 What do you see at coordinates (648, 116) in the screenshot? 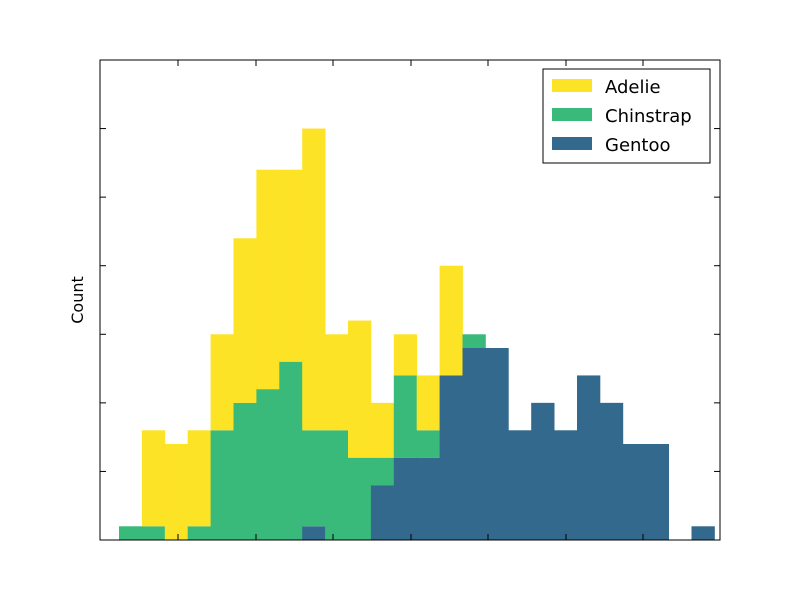
I see `legend-label-chinstrap: Chinstrap` at bounding box center [648, 116].